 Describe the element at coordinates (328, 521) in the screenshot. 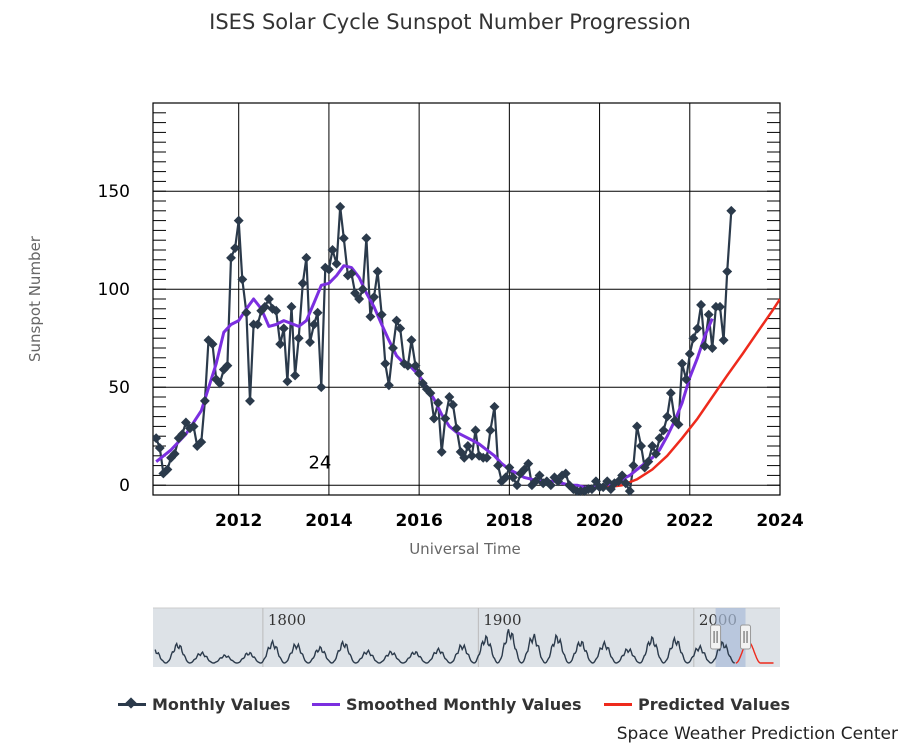

I see `x-tick-label: 2014` at that location.